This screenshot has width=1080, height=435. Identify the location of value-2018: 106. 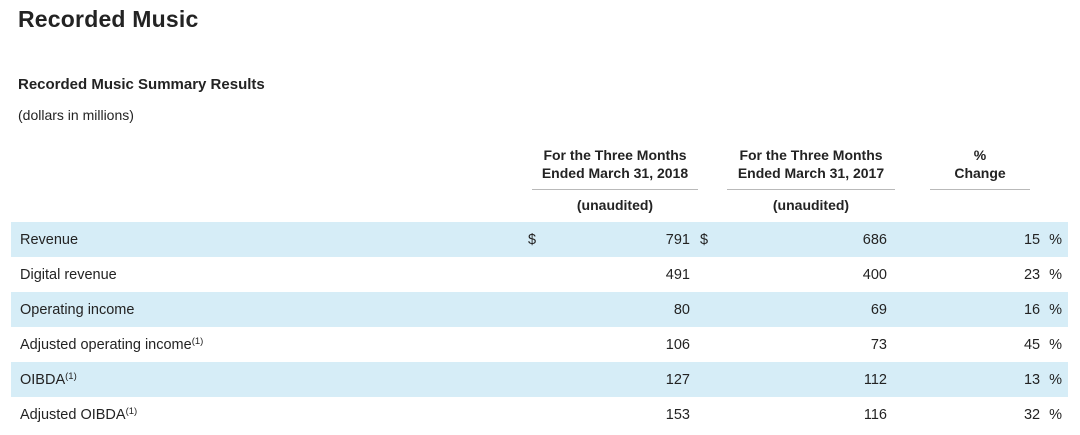
(677, 344).